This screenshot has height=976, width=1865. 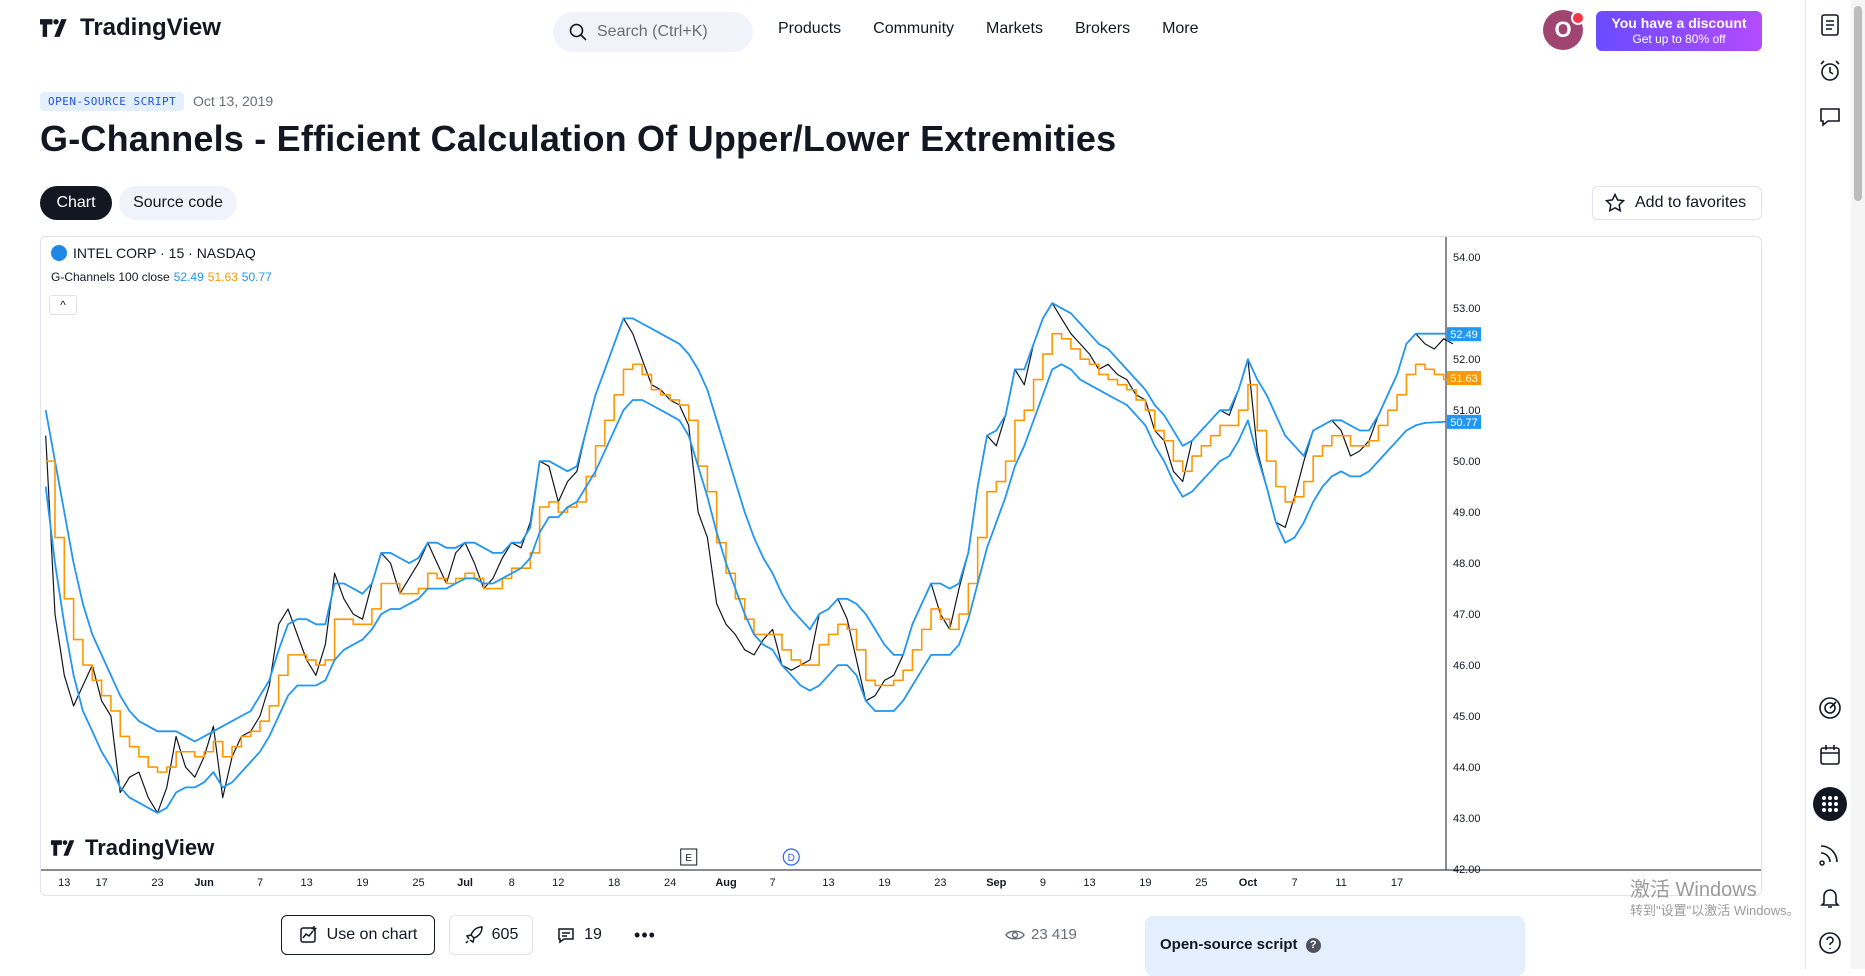 What do you see at coordinates (1691, 202) in the screenshot?
I see `favorites-label: Add to favorites` at bounding box center [1691, 202].